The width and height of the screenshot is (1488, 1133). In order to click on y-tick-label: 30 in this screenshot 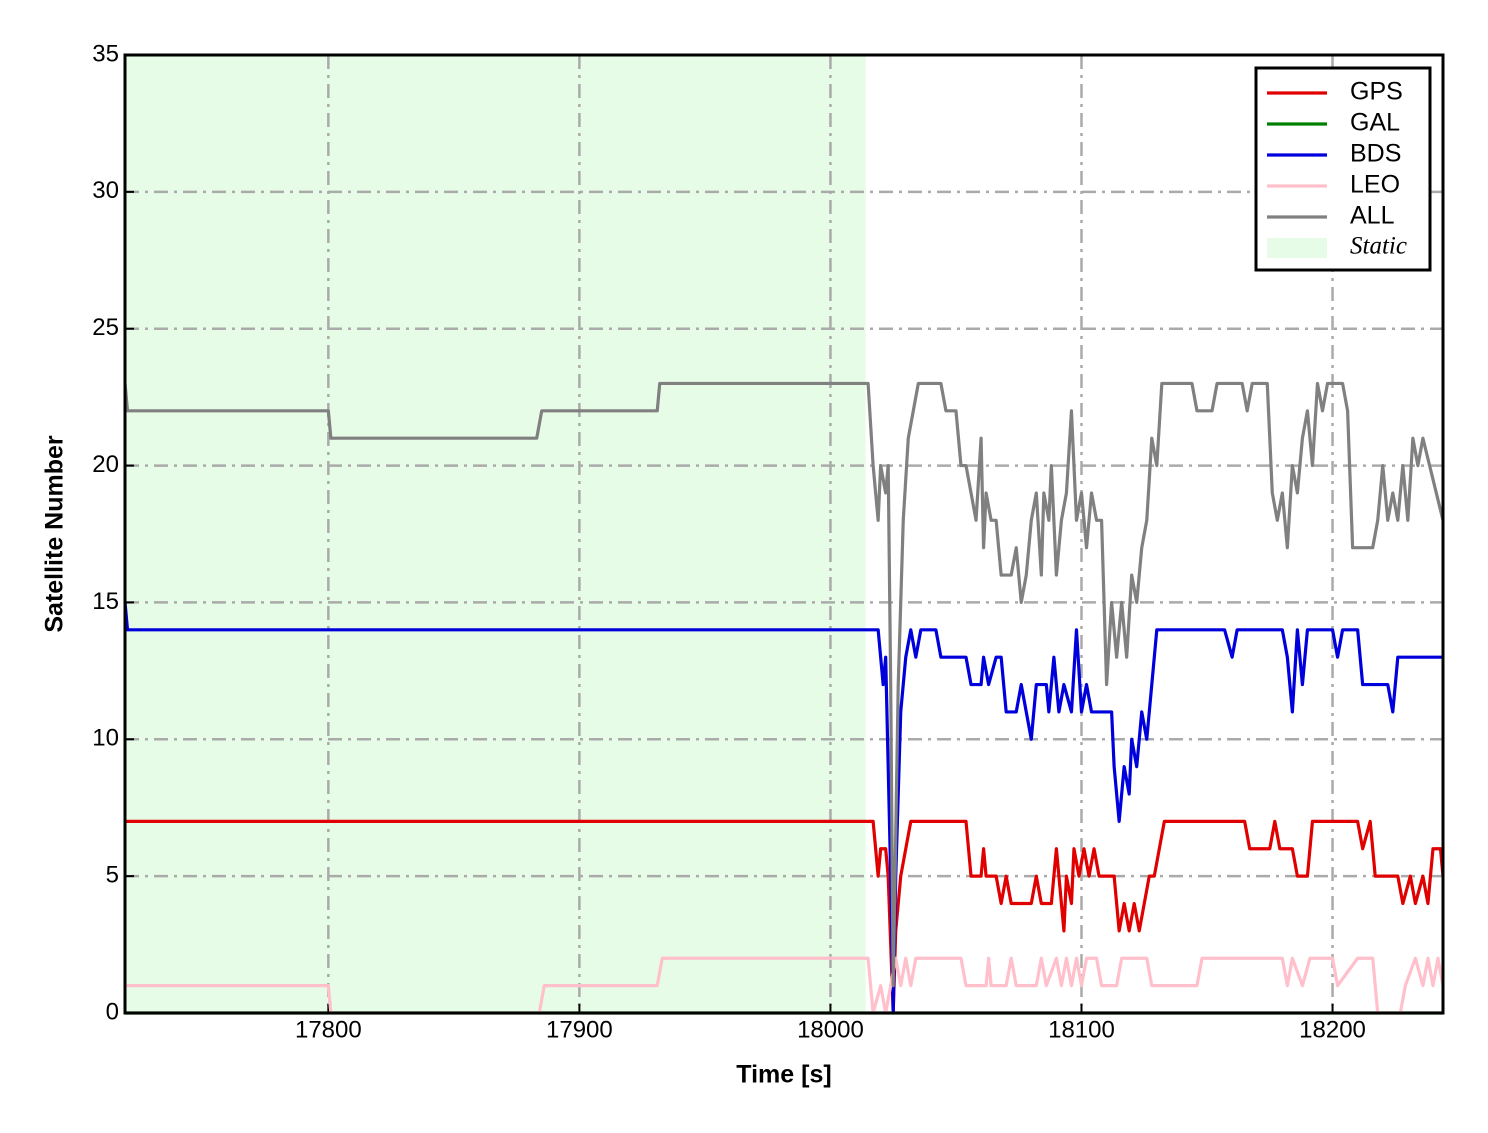, I will do `click(105, 190)`.